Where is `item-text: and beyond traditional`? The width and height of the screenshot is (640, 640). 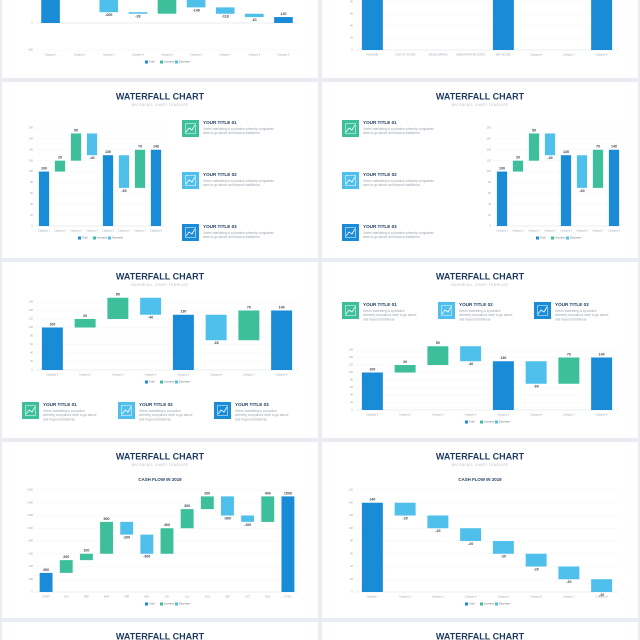
item-text: and beyond traditional is located at coordinates (251, 420).